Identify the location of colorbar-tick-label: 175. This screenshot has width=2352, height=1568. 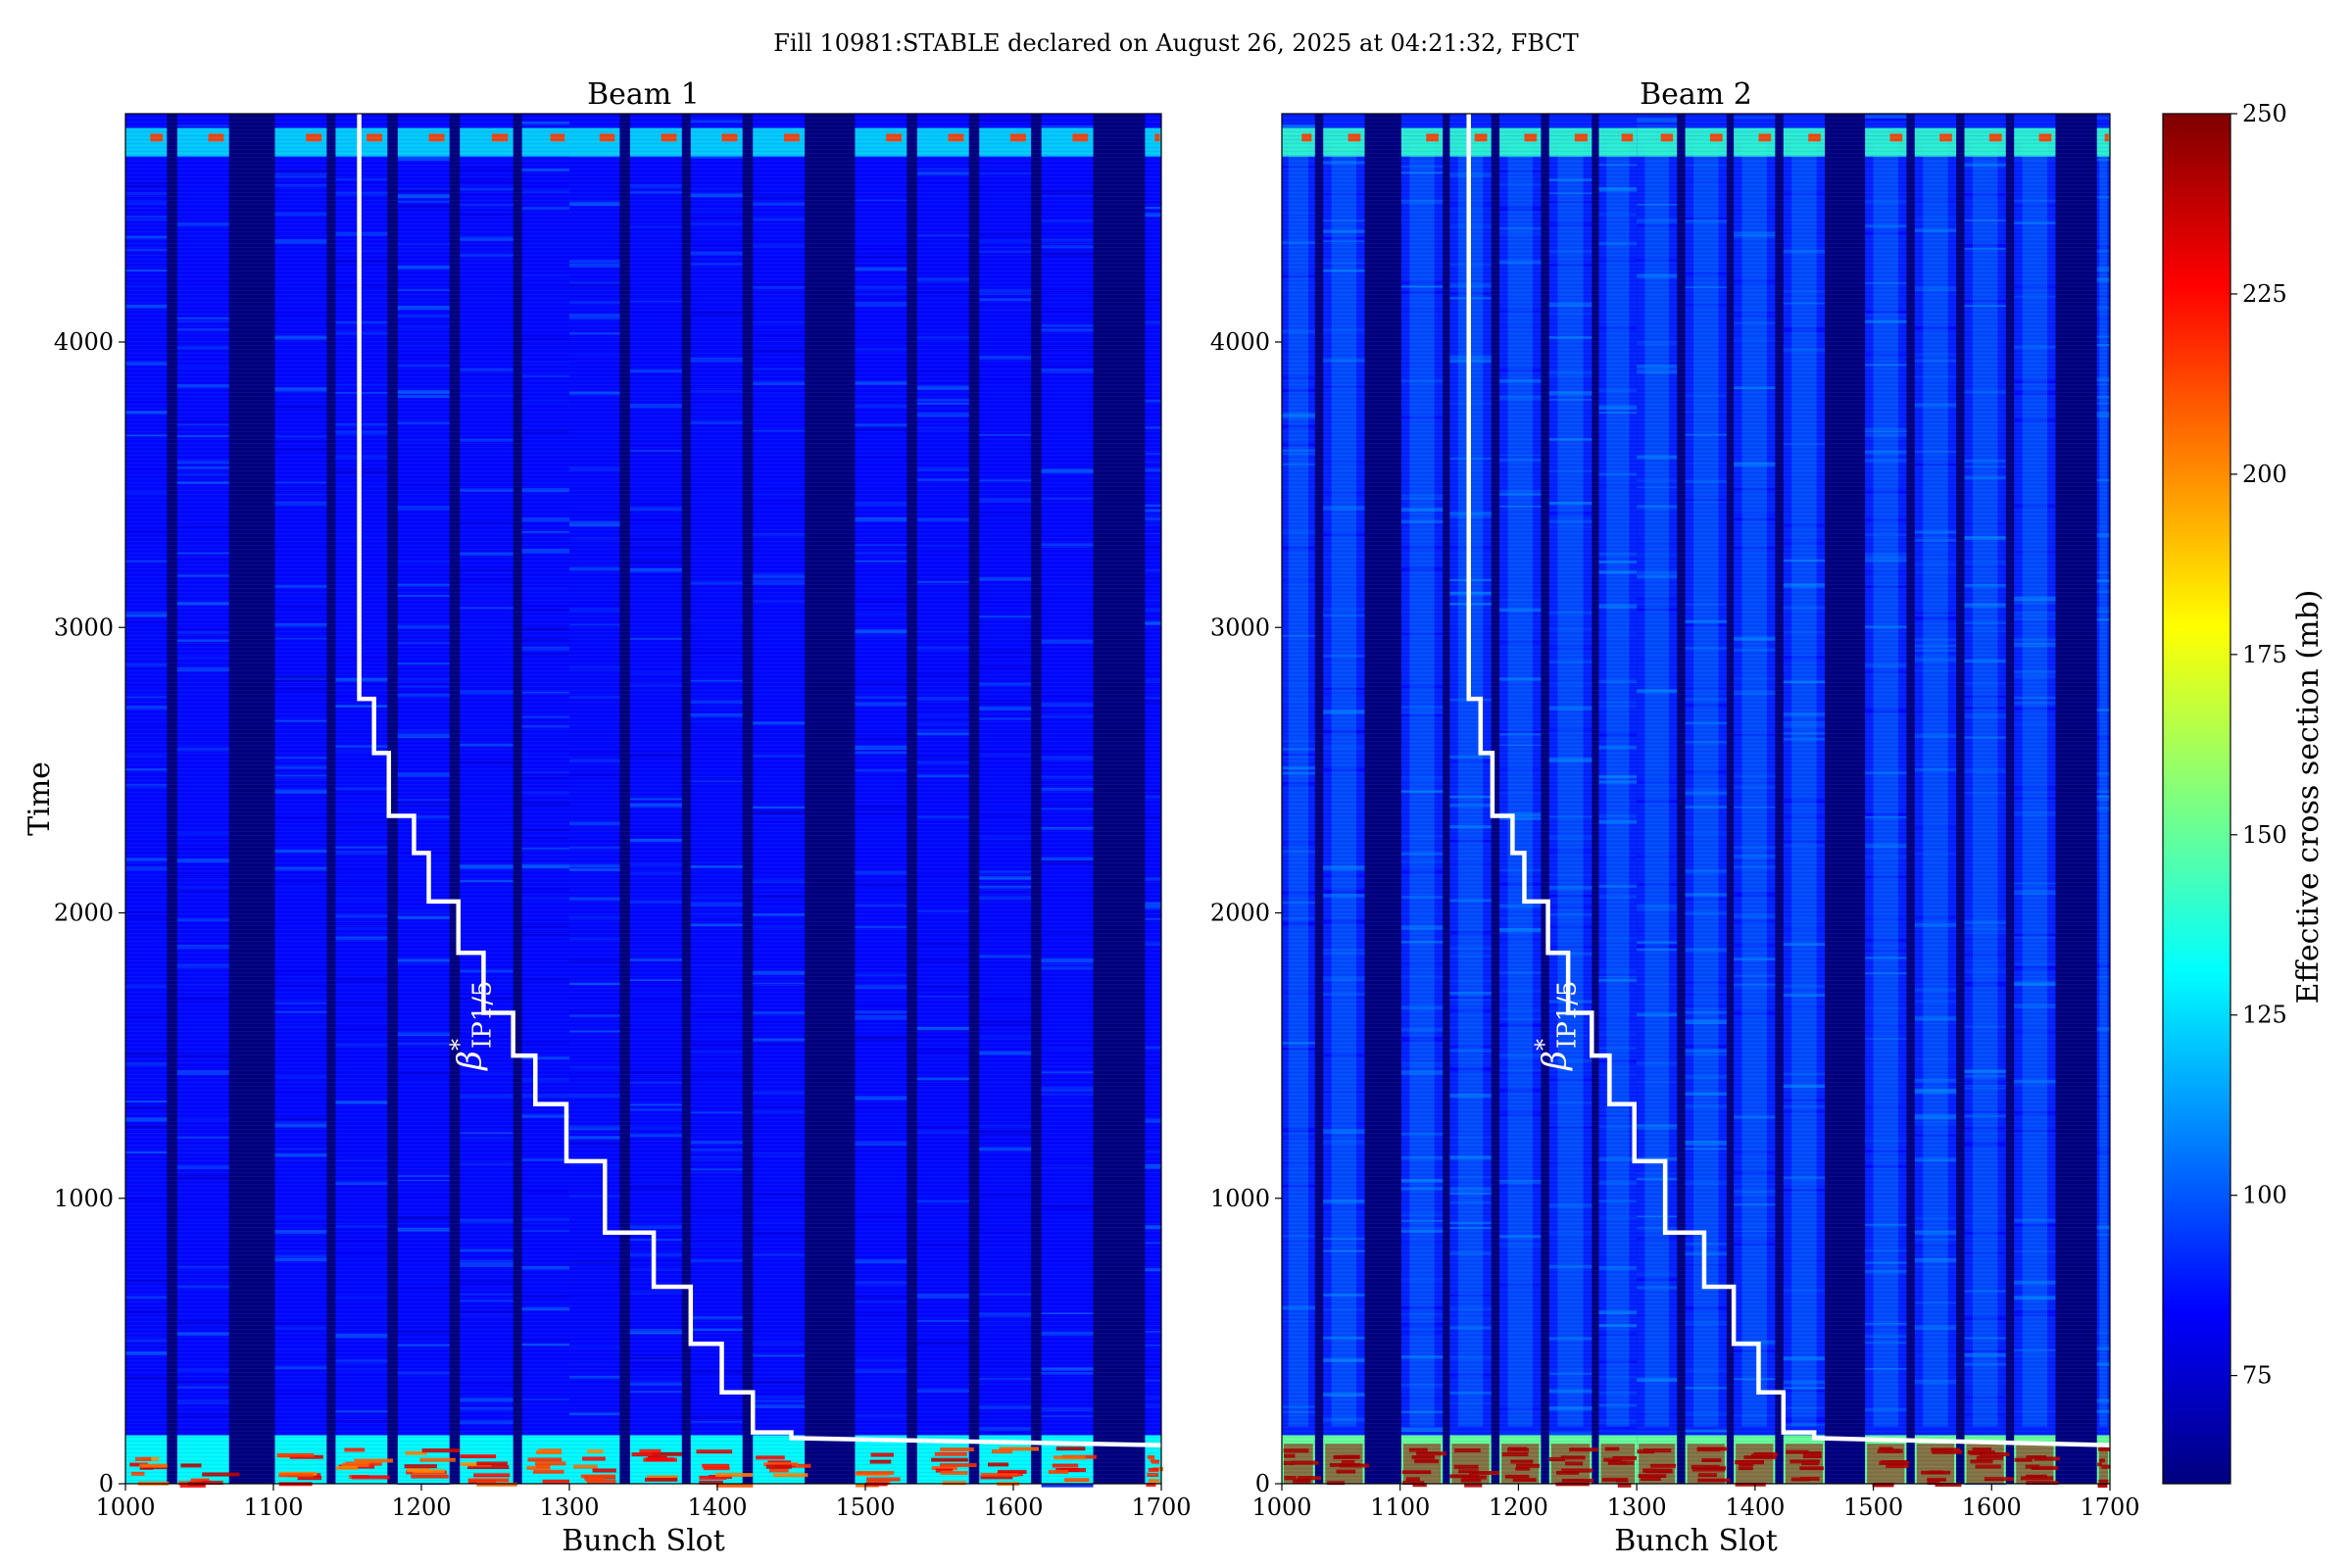
(2264, 654).